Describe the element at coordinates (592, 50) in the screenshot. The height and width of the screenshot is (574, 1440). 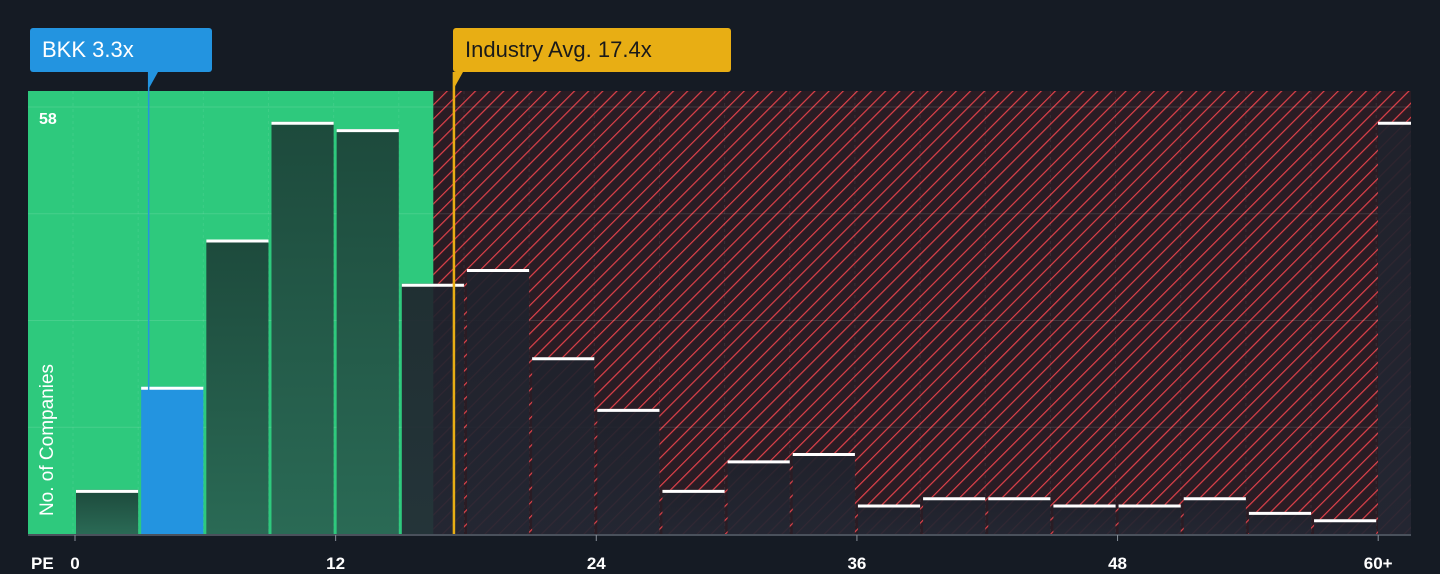
I see `industry-avg-callout: Industry Avg. 17.4x` at that location.